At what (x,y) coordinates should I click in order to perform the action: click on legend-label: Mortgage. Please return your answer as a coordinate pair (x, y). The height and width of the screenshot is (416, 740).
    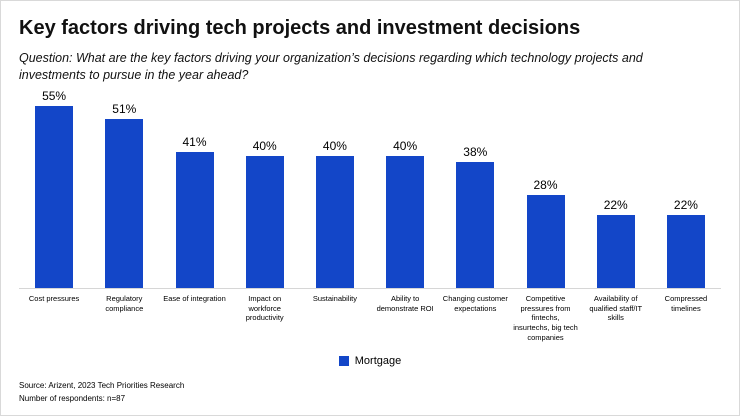
    Looking at the image, I should click on (378, 360).